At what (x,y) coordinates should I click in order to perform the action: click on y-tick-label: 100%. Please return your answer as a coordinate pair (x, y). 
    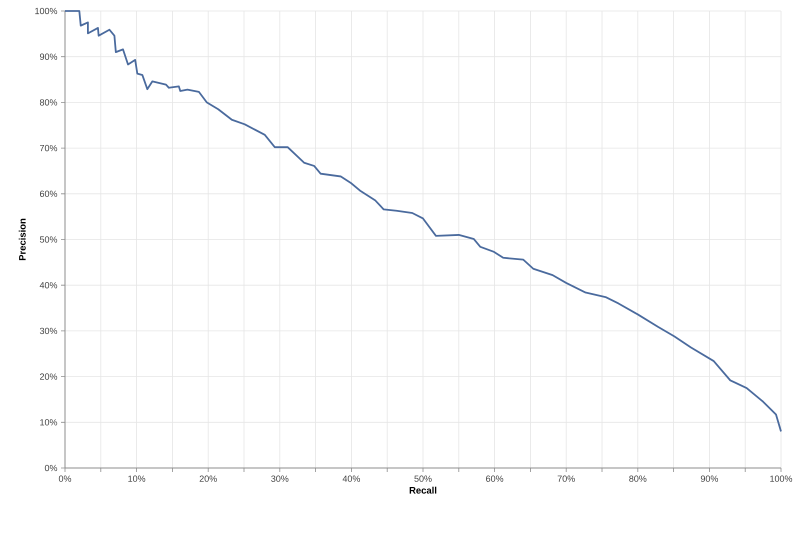
    Looking at the image, I should click on (46, 11).